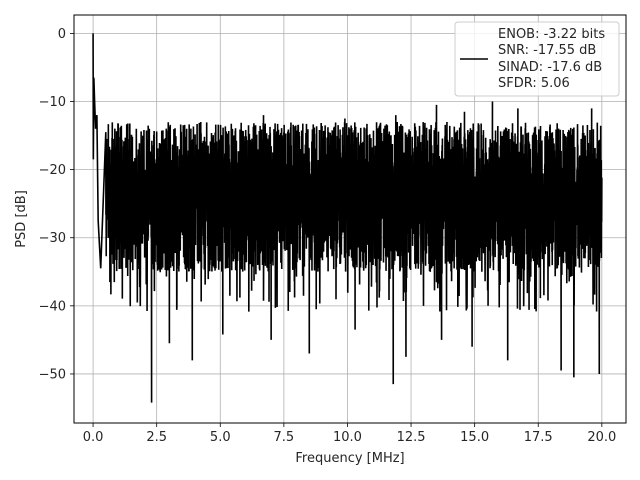  I want to click on legend-box, so click(537, 59).